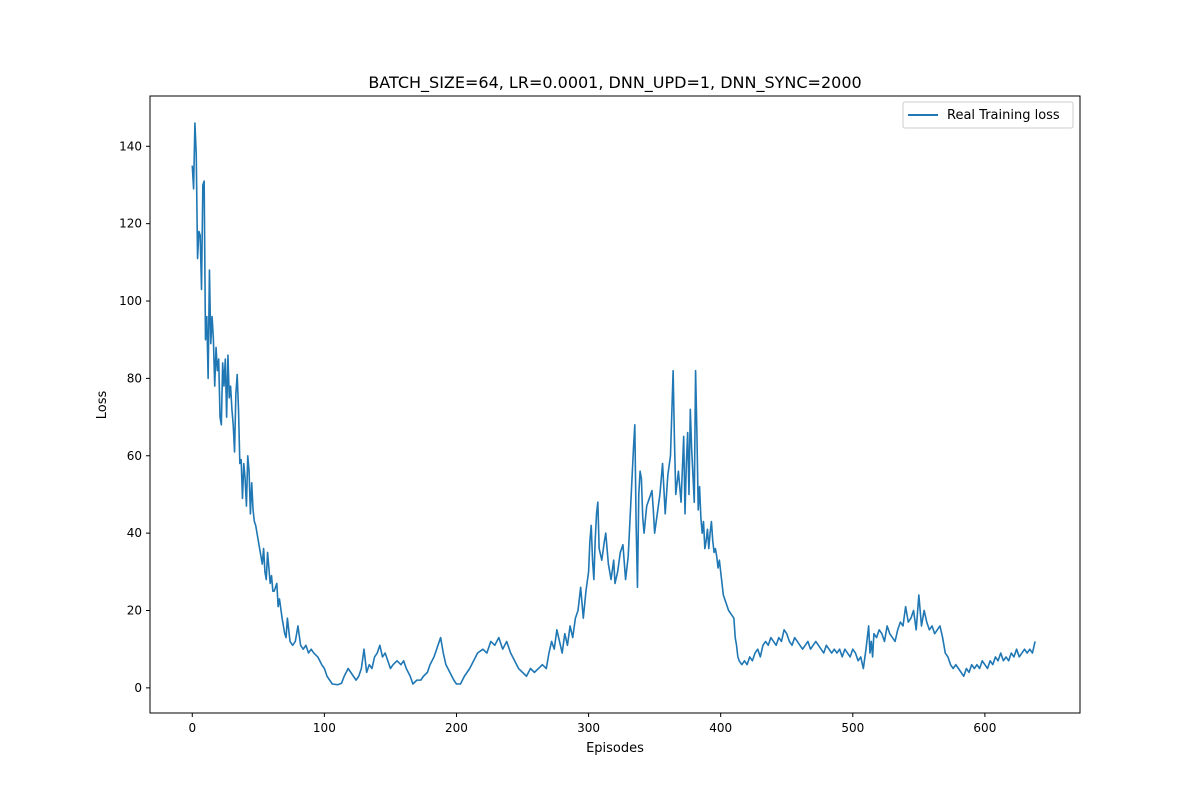 The width and height of the screenshot is (1200, 804). What do you see at coordinates (134, 378) in the screenshot?
I see `y-tick-label: 80` at bounding box center [134, 378].